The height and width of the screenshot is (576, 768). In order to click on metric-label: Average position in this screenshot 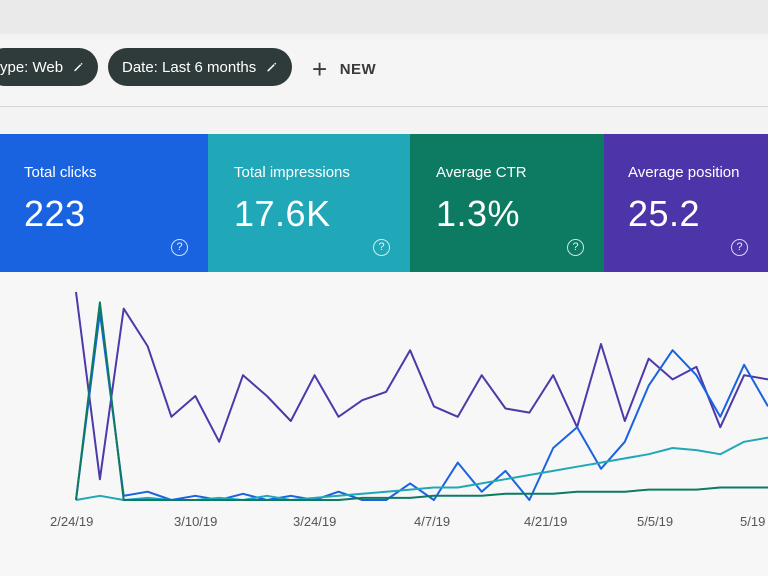, I will do `click(684, 172)`.